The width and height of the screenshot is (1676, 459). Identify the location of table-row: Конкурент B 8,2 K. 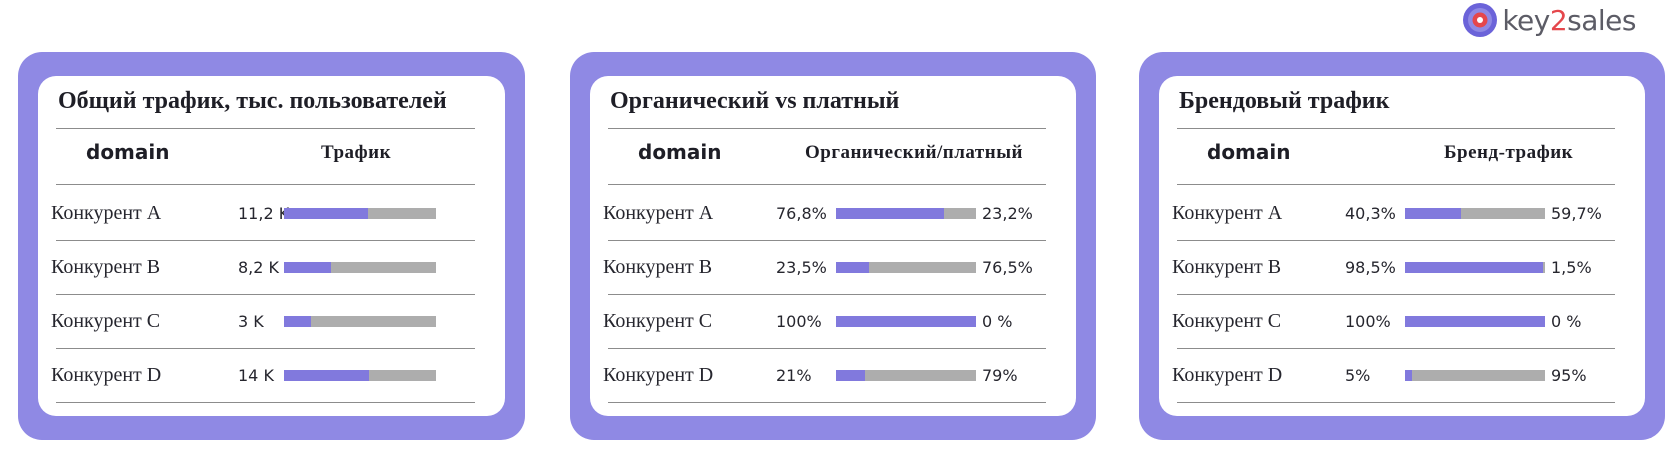
(271, 267).